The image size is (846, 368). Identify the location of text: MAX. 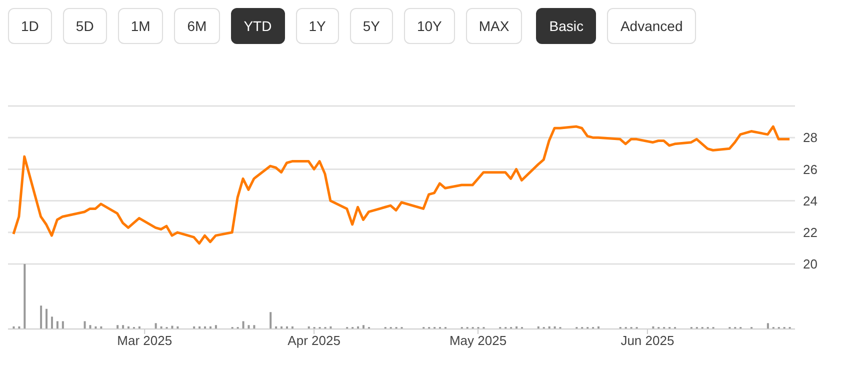
(494, 26).